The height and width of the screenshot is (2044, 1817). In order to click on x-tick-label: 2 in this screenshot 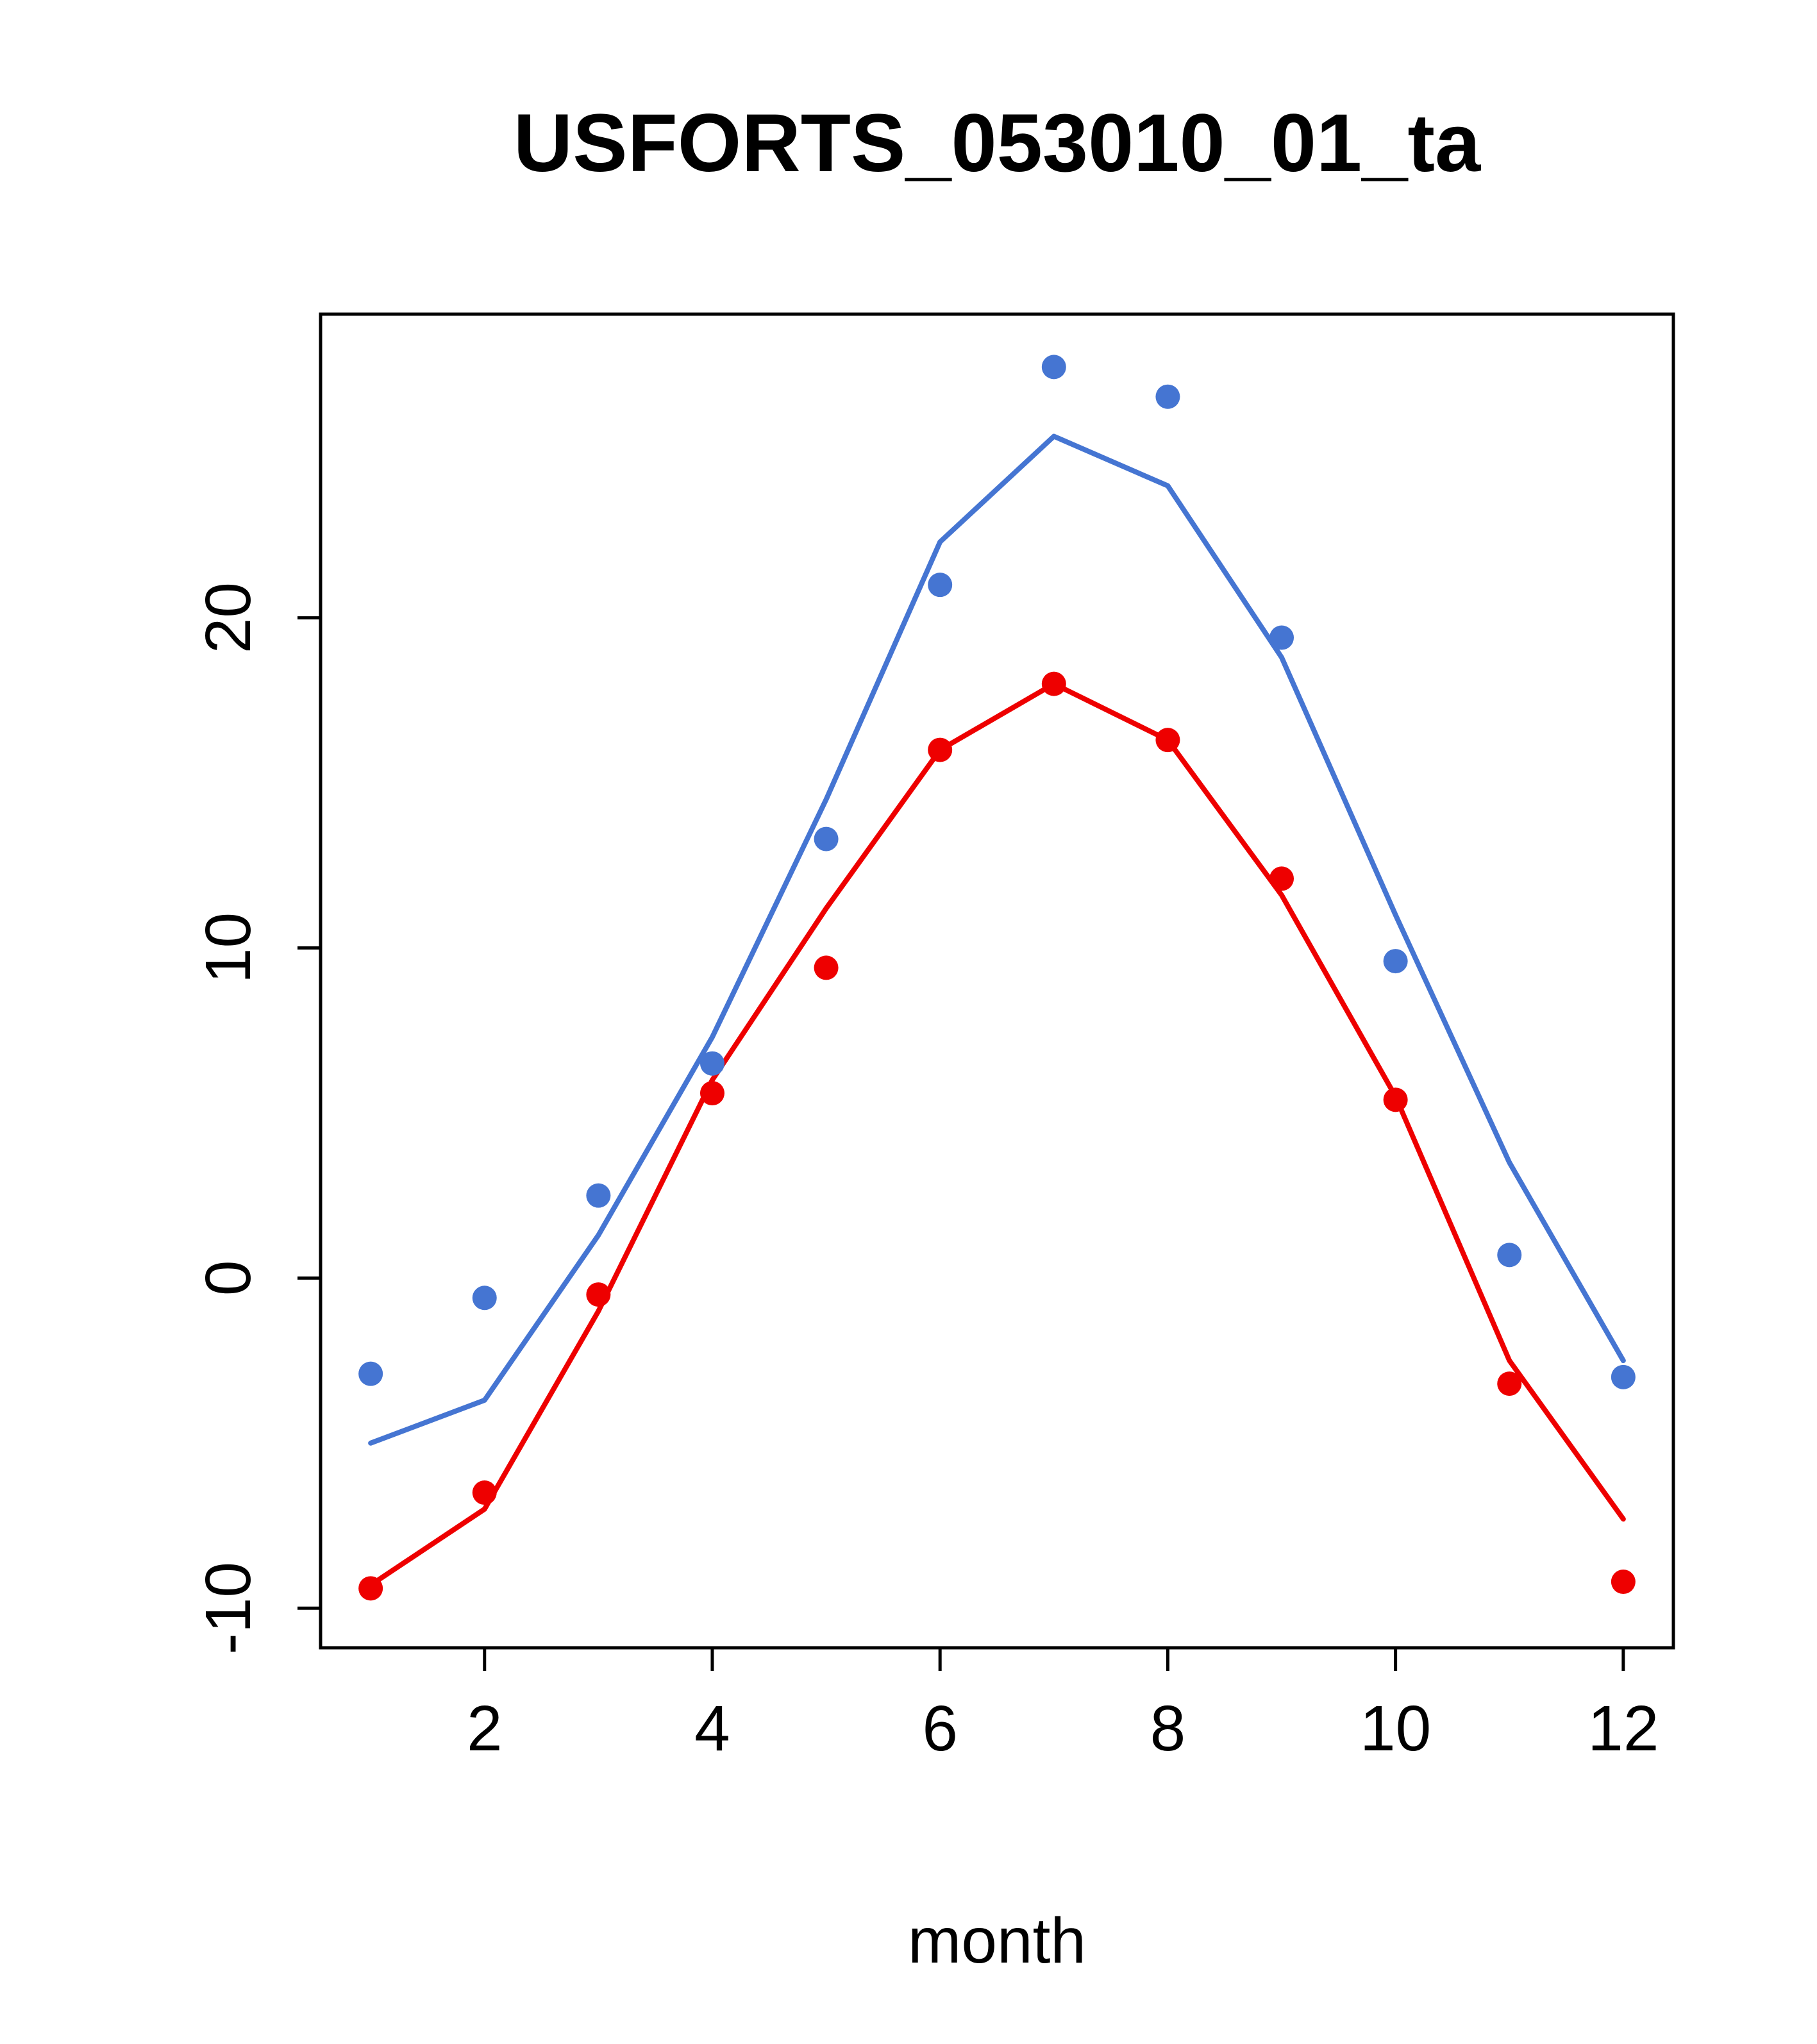, I will do `click(485, 1729)`.